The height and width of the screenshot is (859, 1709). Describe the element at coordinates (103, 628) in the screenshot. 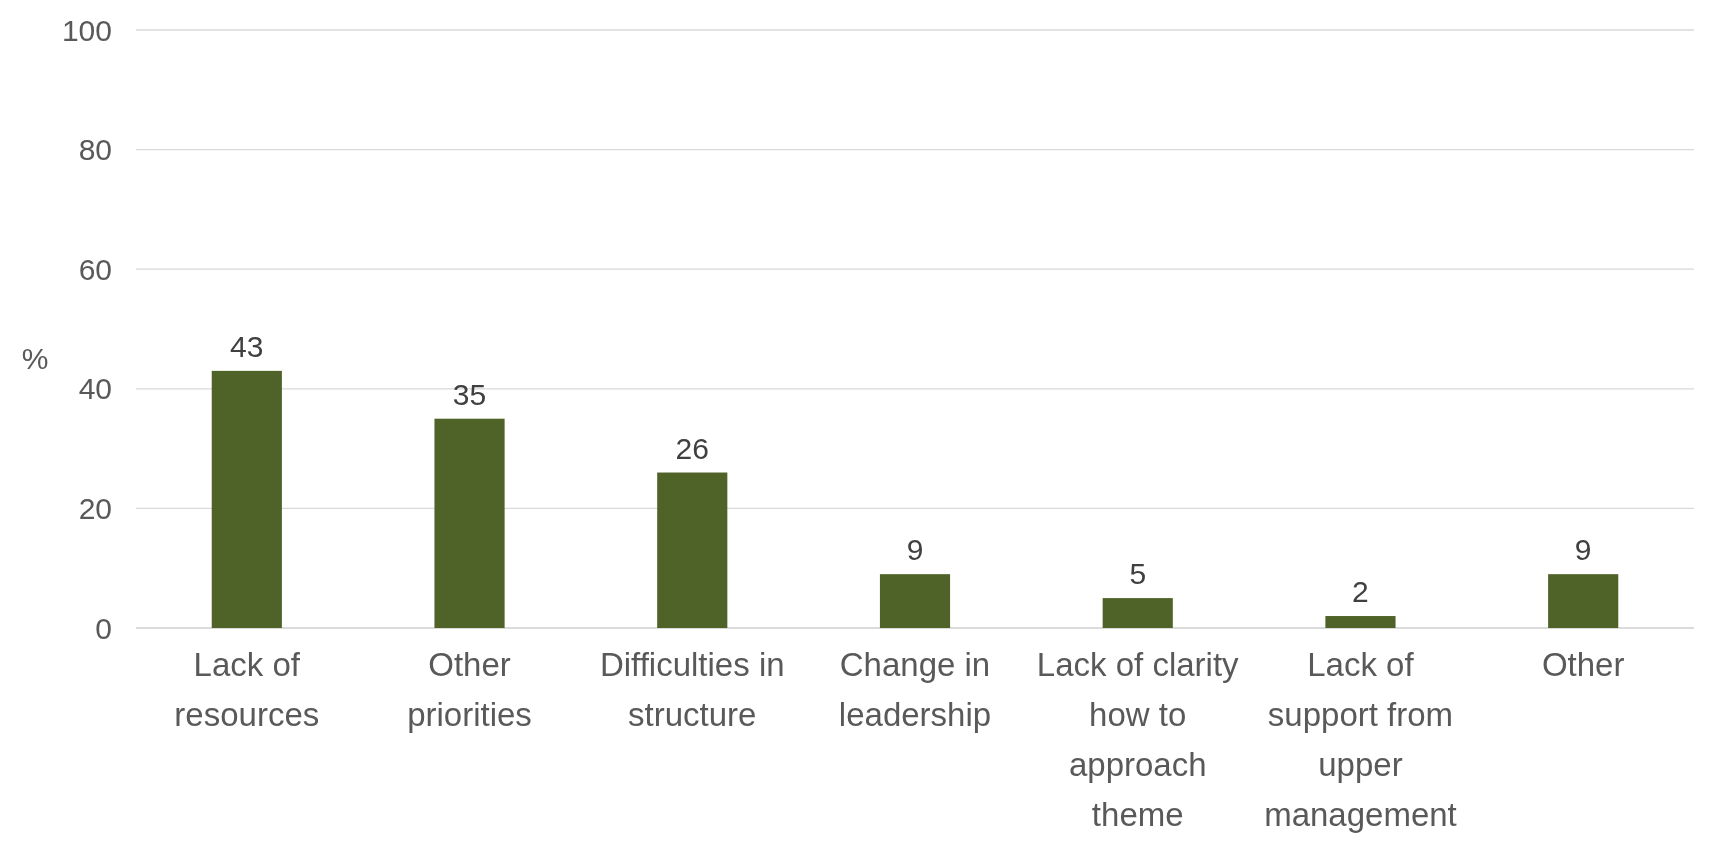

I see `y-tick-label: 0` at that location.